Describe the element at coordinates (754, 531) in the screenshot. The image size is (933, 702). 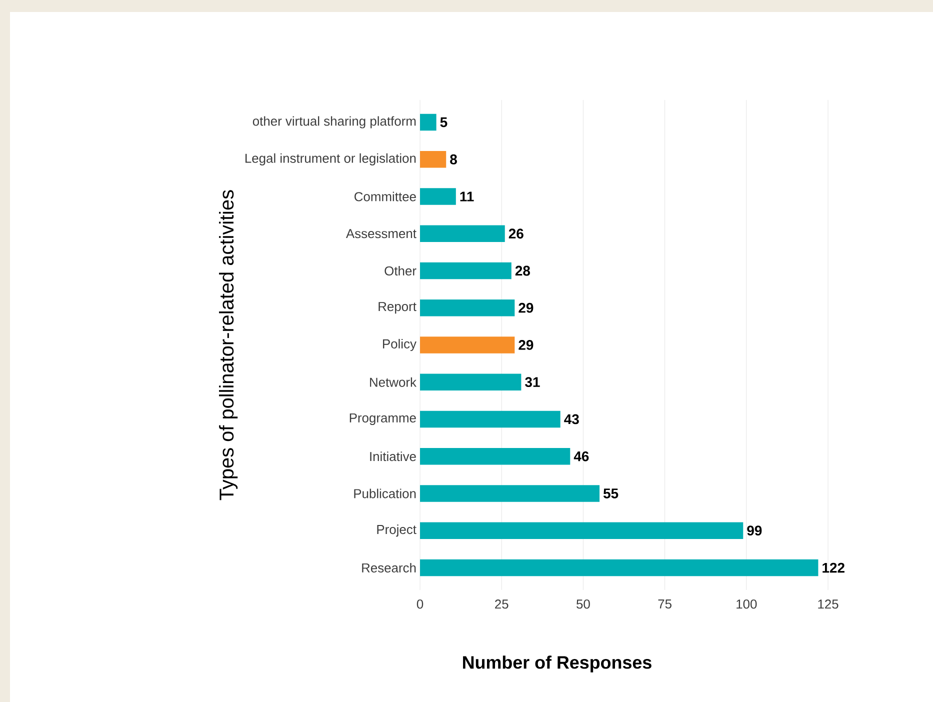
I see `data-label: 99` at that location.